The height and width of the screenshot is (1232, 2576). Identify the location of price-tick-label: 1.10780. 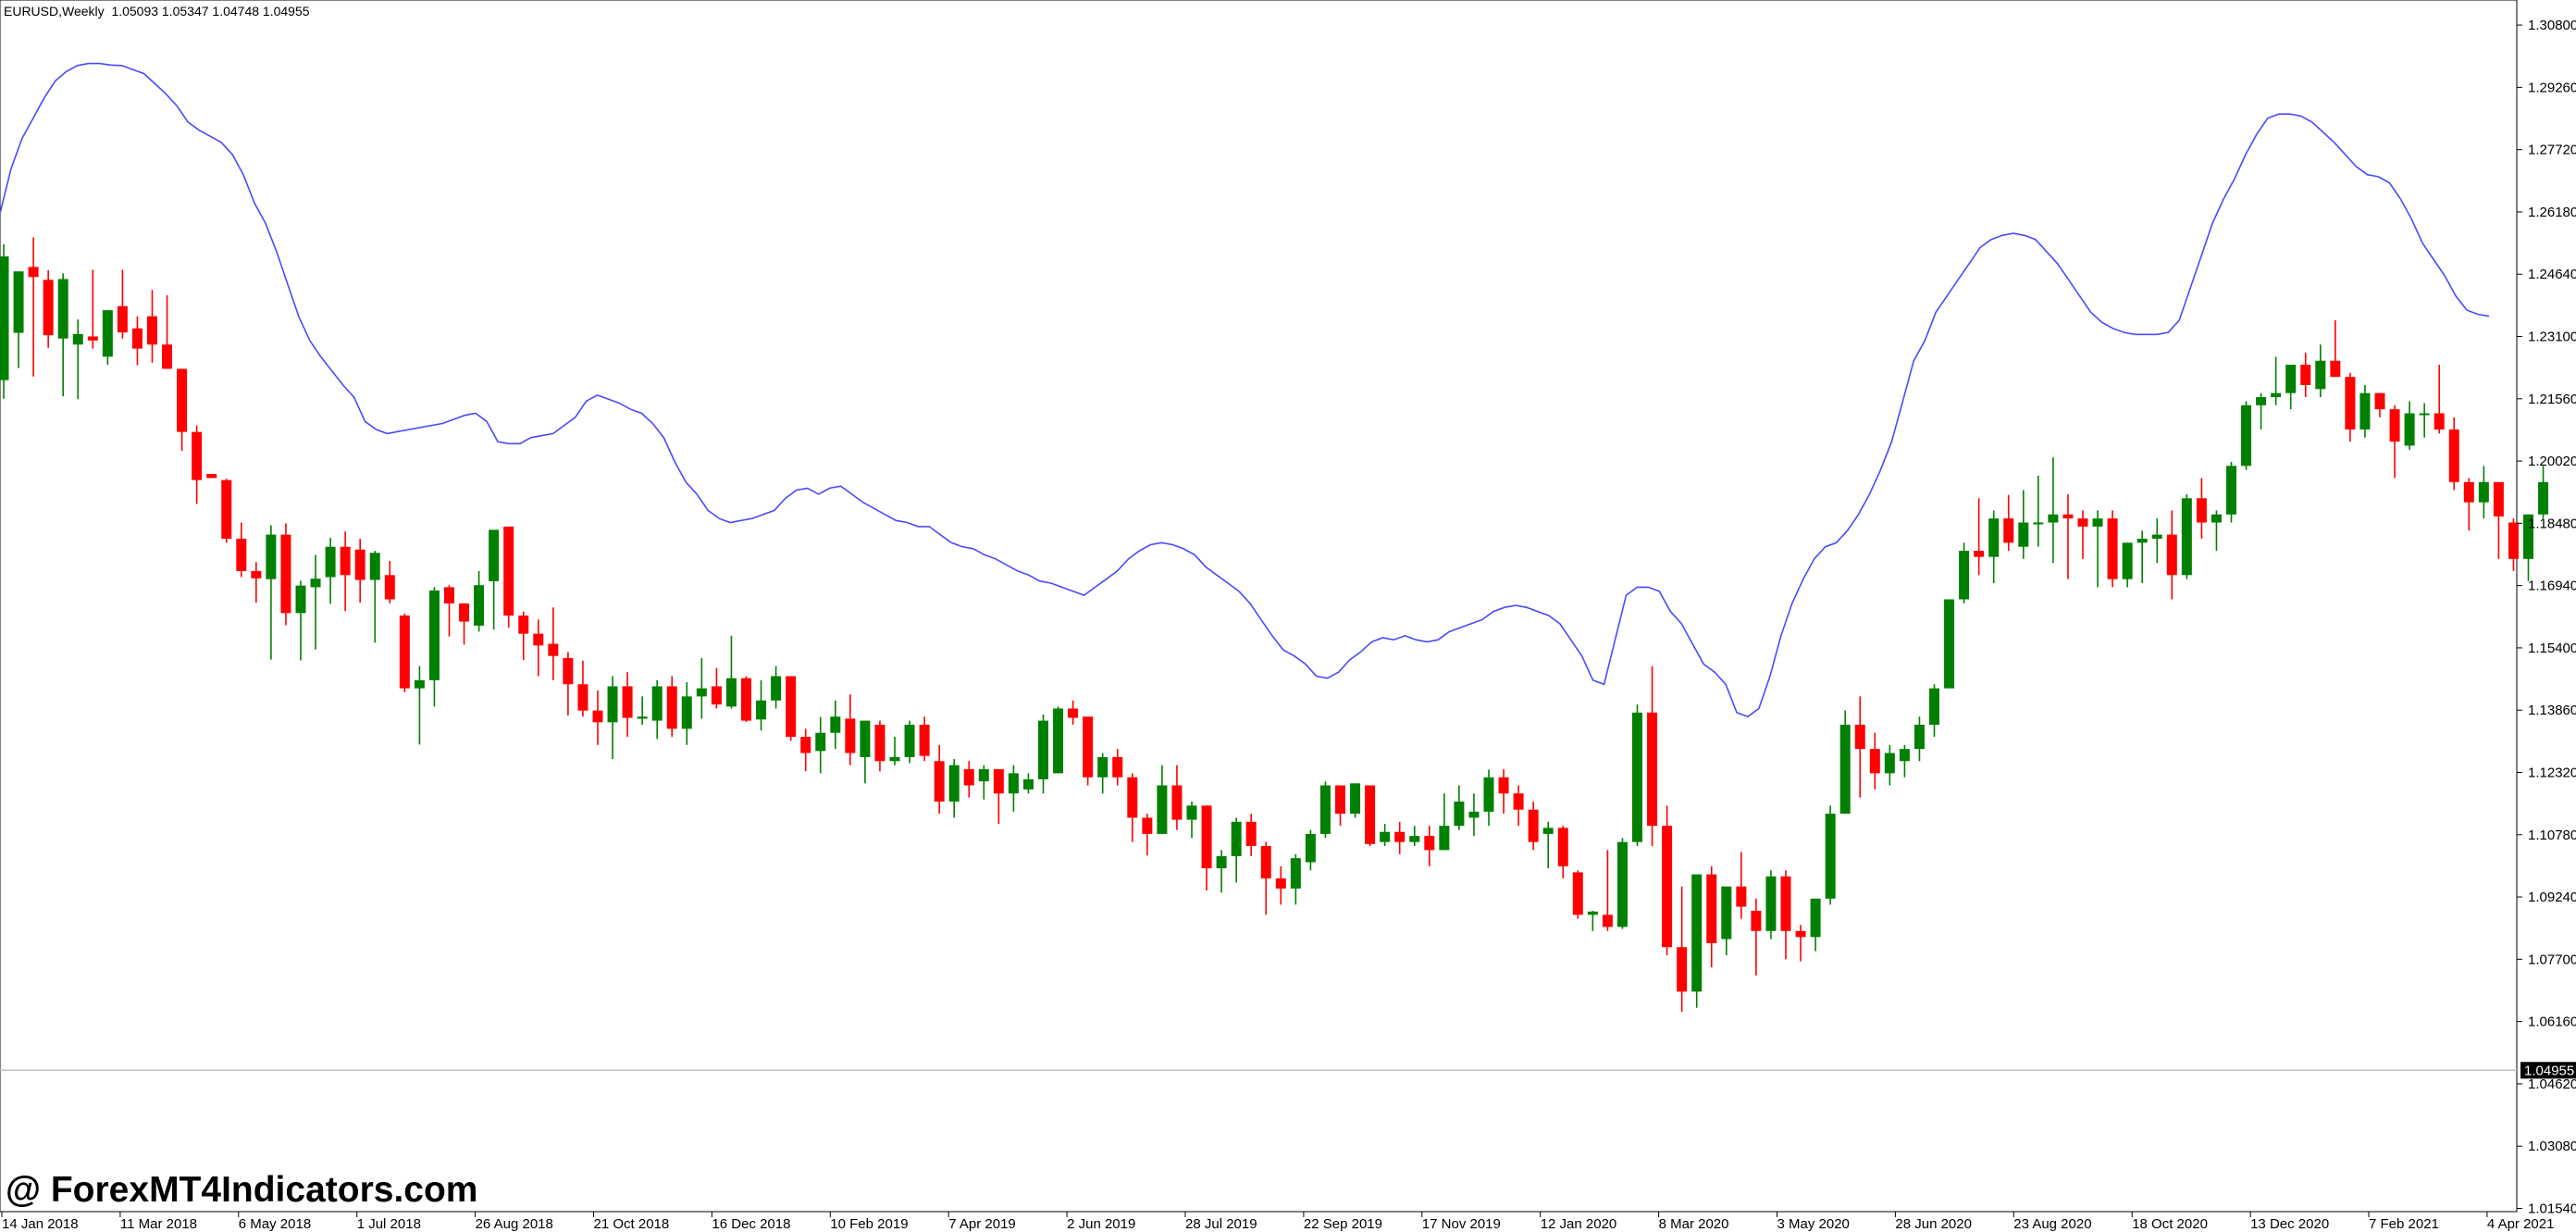
(2552, 835).